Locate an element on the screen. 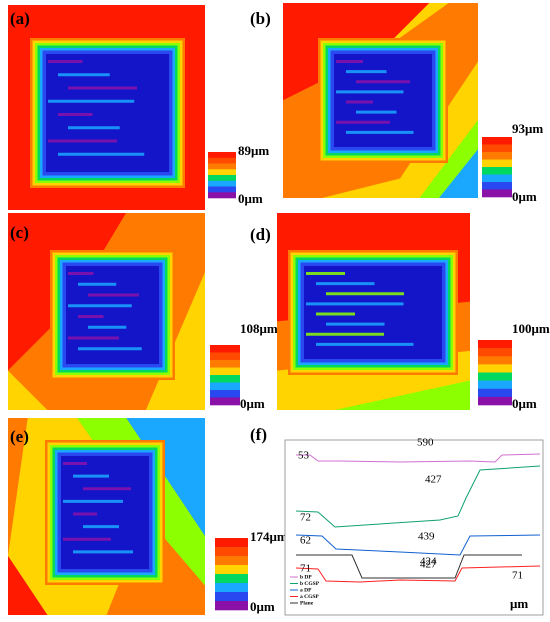 Image resolution: width=550 pixels, height=622 pixels. panel-label: (a) is located at coordinates (20, 18).